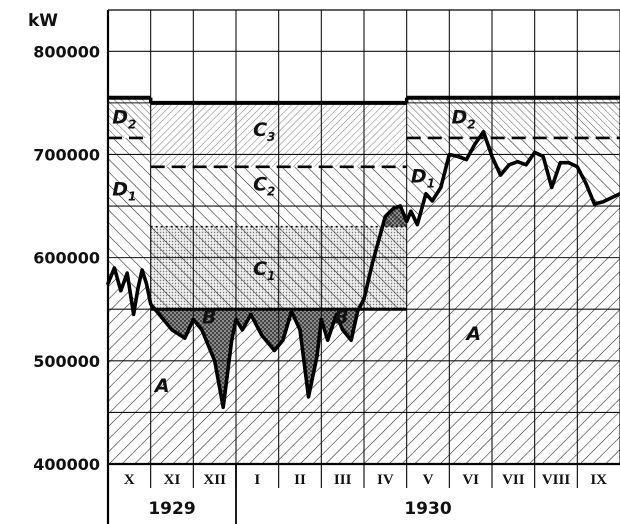  What do you see at coordinates (556, 480) in the screenshot?
I see `x-tick-label: VIII` at bounding box center [556, 480].